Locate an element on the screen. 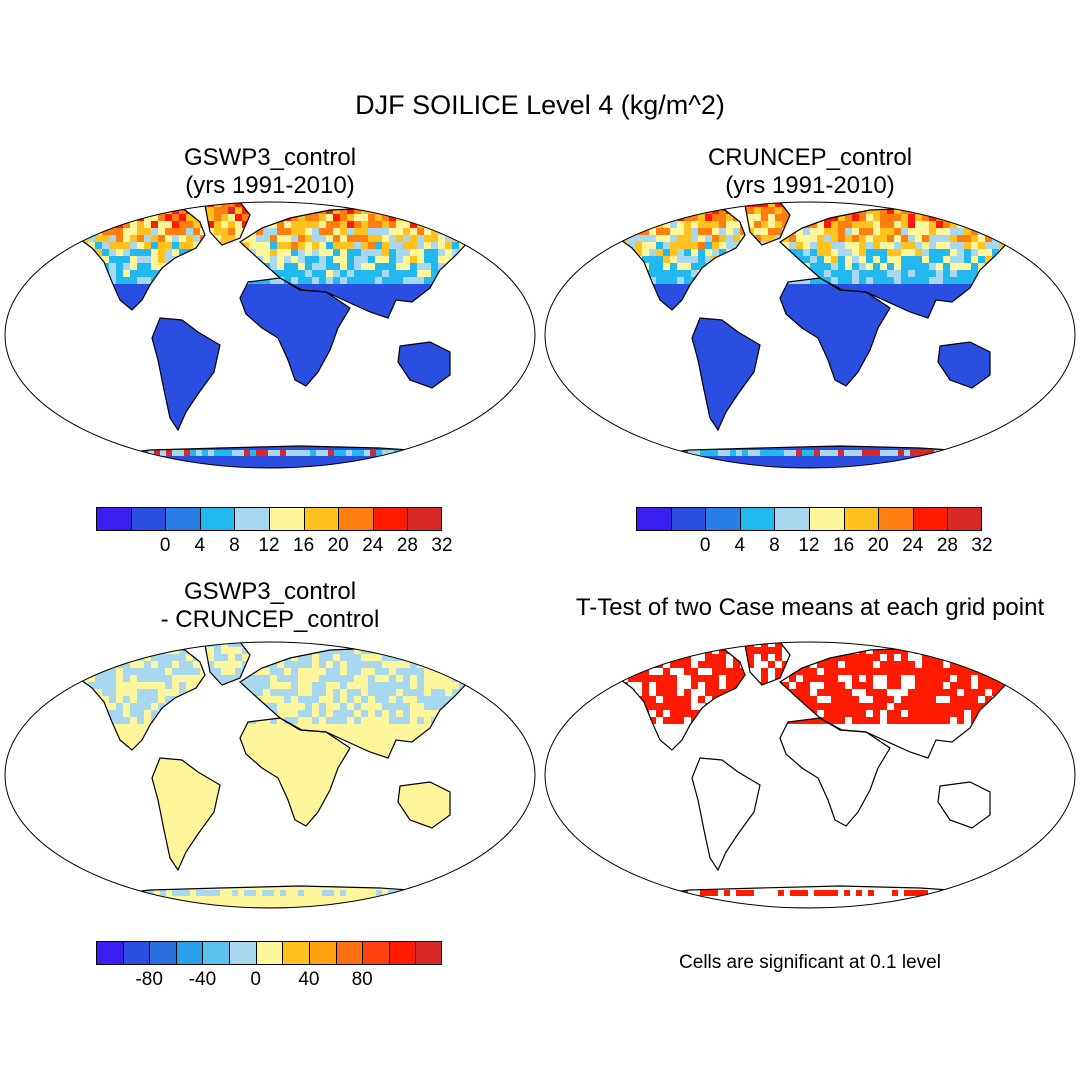  colorbar-cruncep: 0 4 8 12 16 20 24 28 32 is located at coordinates (814, 531).